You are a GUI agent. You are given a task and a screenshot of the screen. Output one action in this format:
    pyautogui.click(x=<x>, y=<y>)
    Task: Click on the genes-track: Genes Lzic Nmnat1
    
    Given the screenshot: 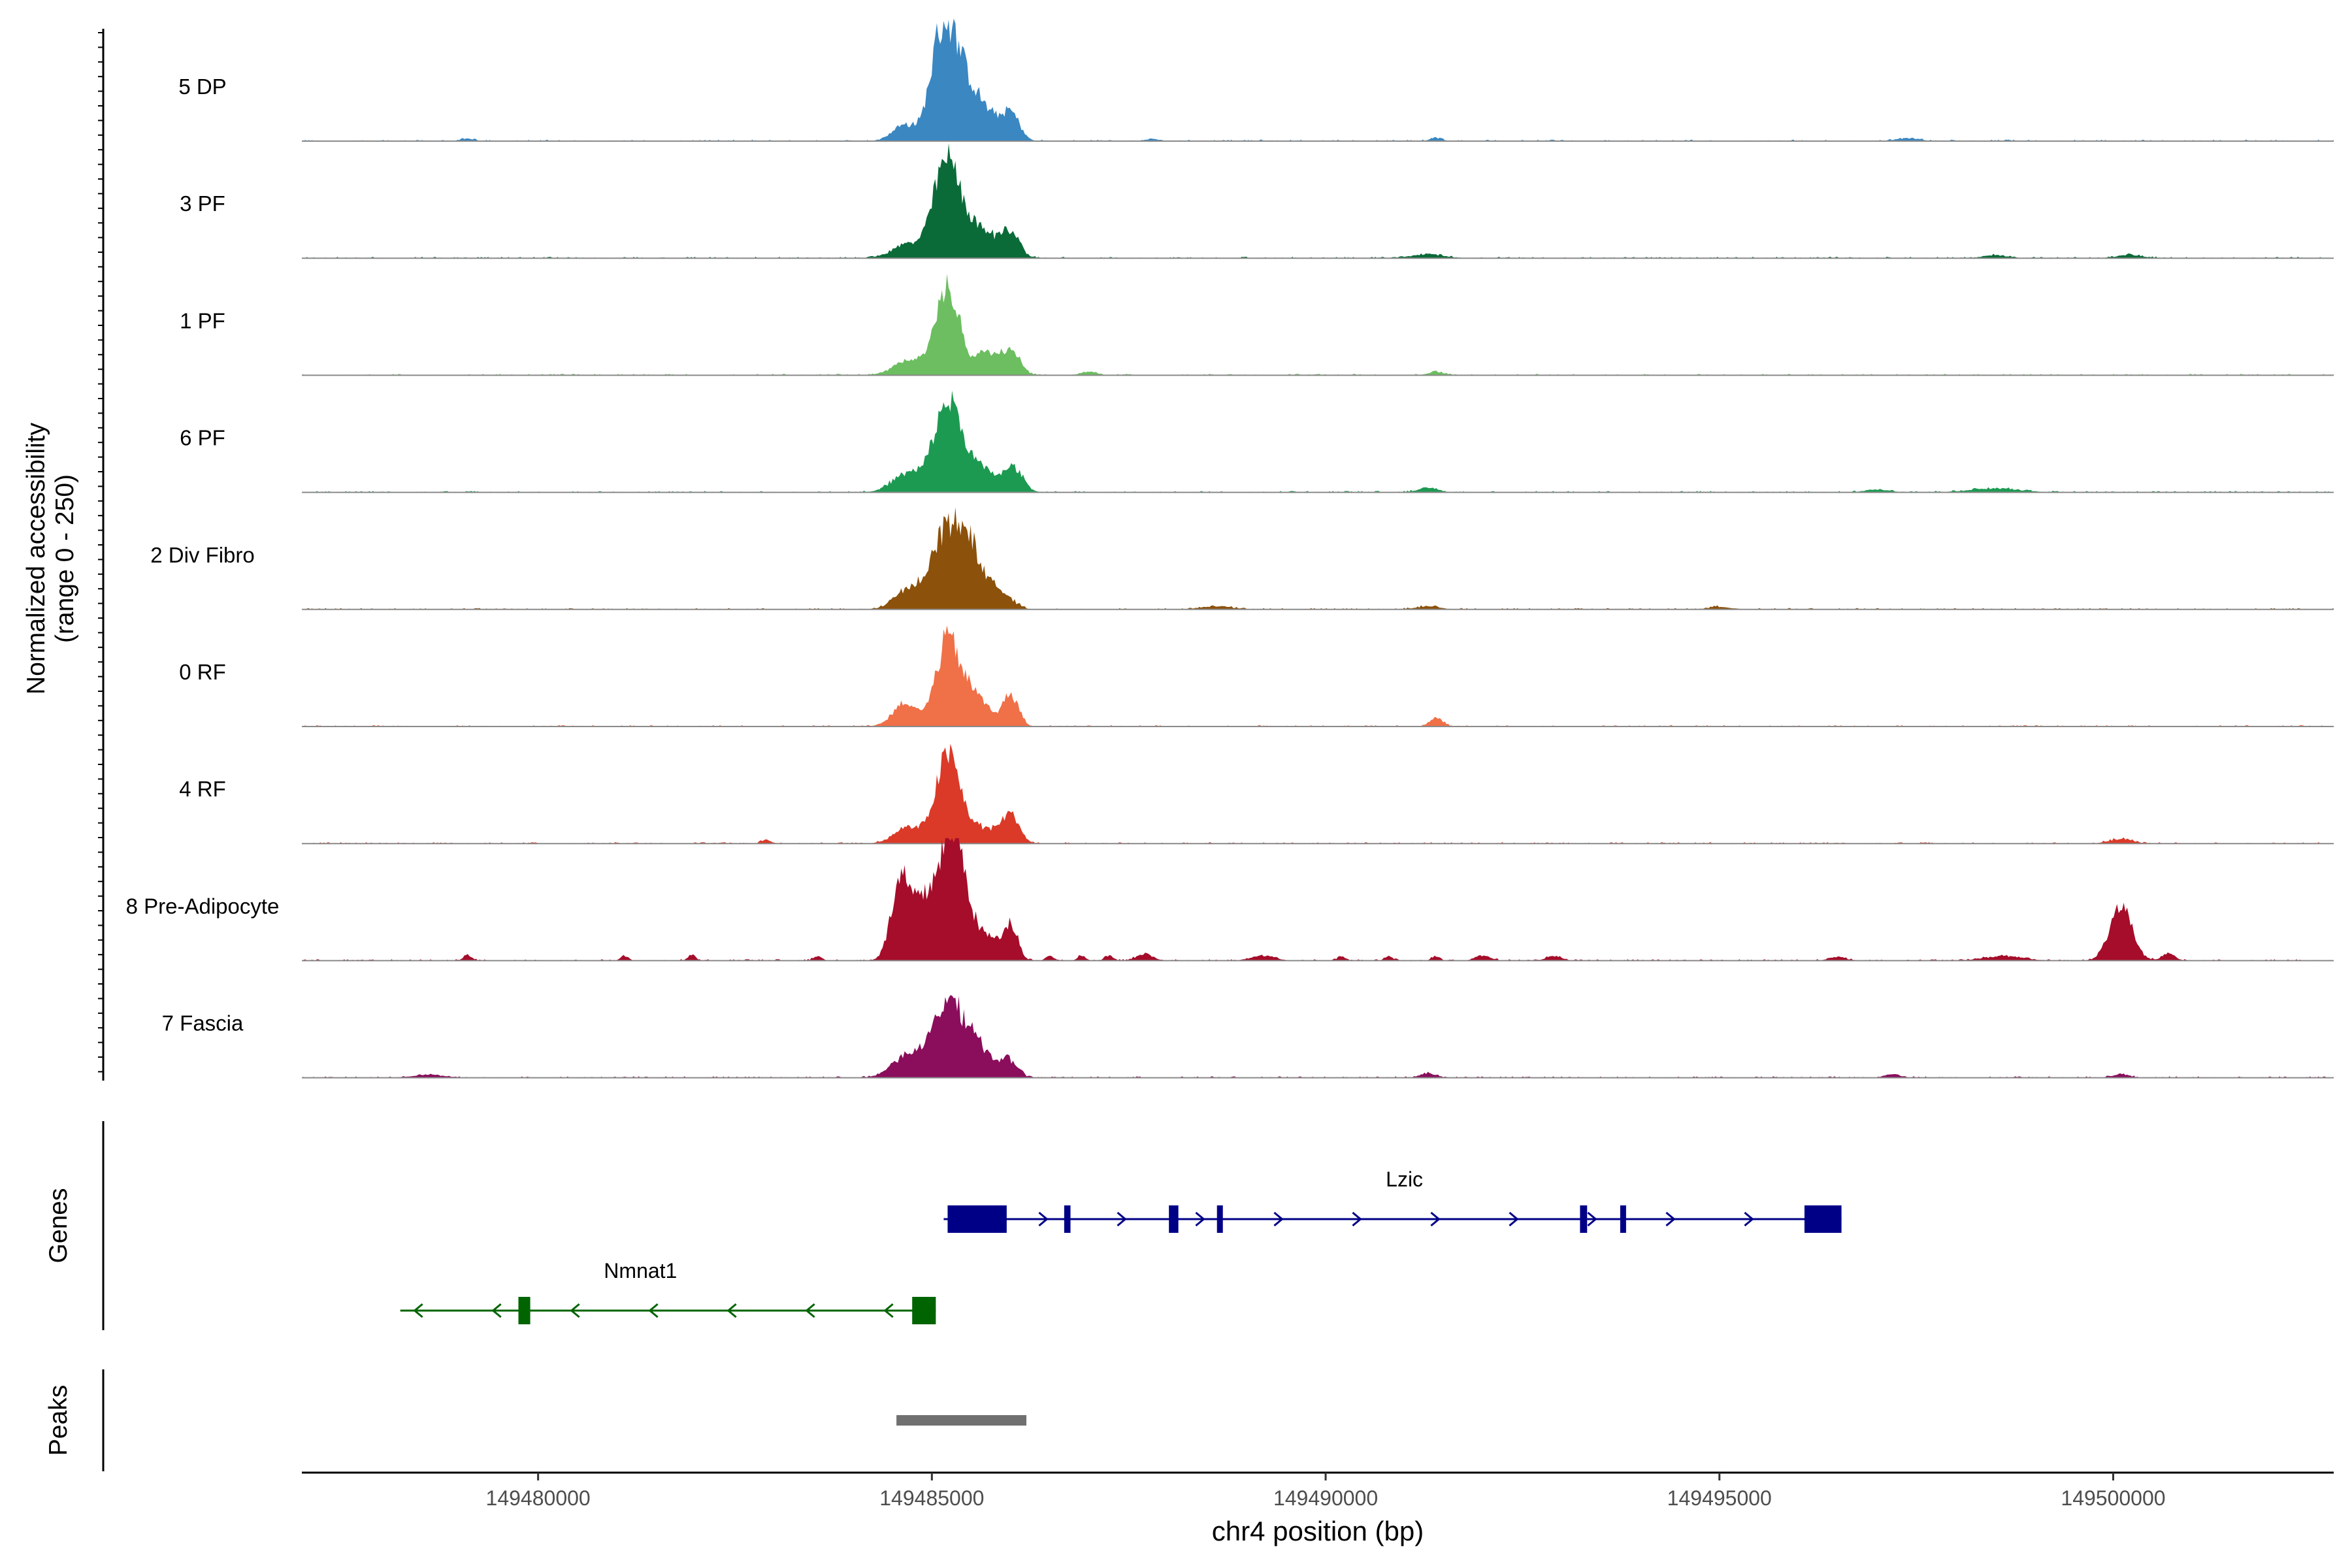 What is the action you would take?
    pyautogui.click(x=943, y=1225)
    